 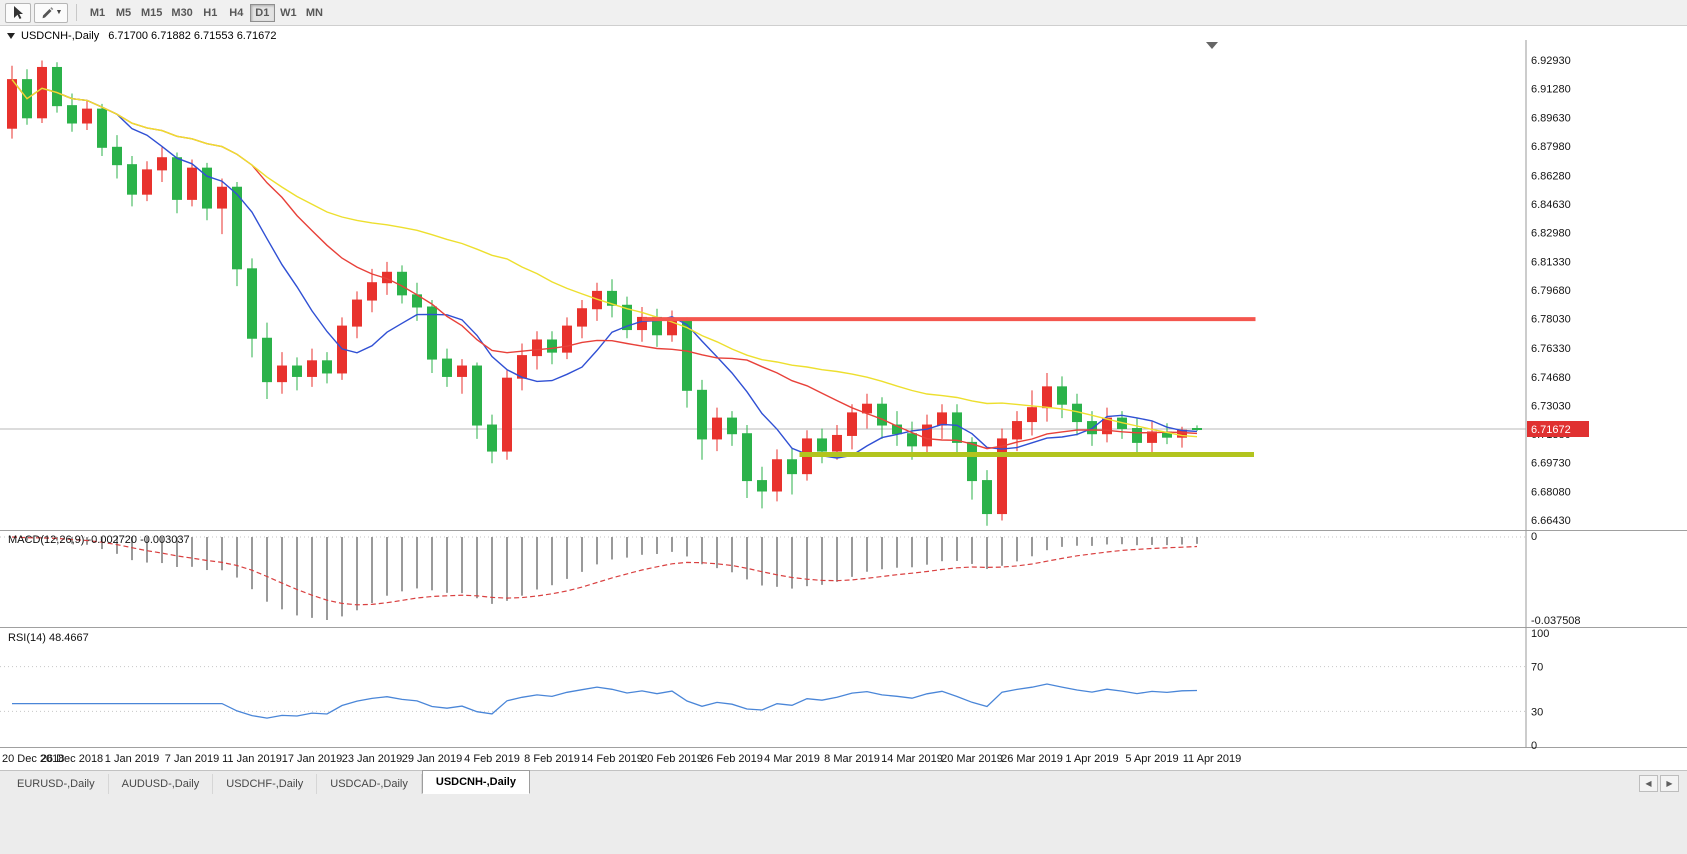 I want to click on timeframe-m30-button: M30, so click(x=181, y=13).